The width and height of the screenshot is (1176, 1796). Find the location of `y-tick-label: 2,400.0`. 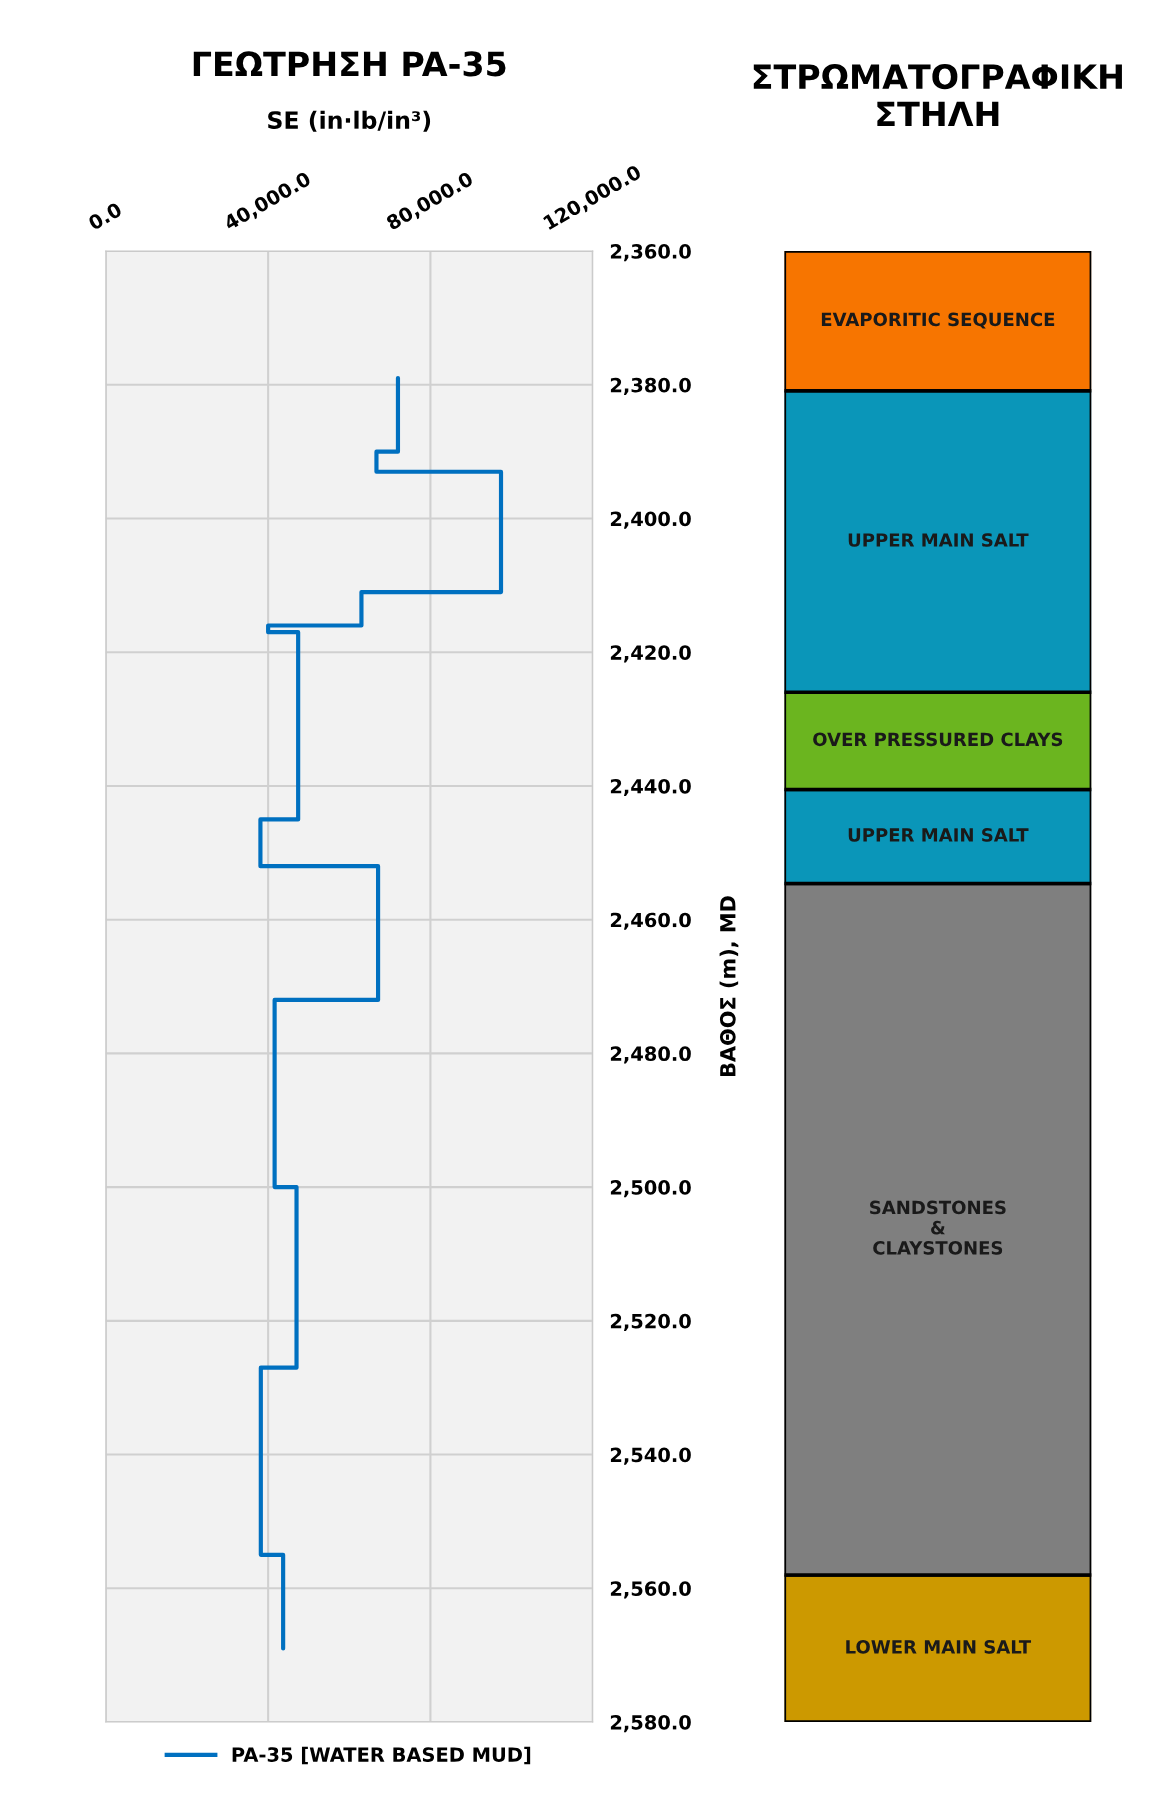

y-tick-label: 2,400.0 is located at coordinates (650, 520).